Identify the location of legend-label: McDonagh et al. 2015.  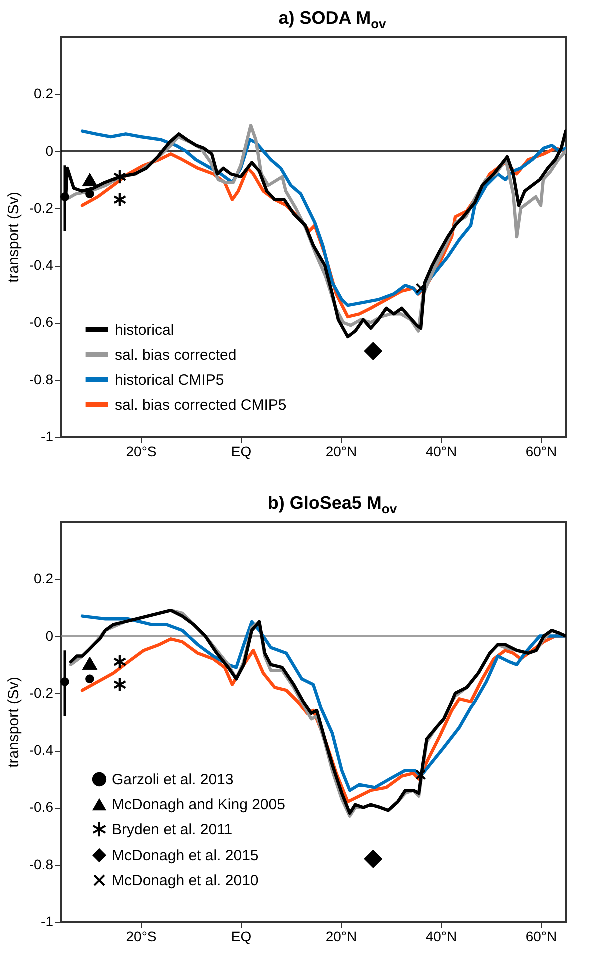
(185, 856).